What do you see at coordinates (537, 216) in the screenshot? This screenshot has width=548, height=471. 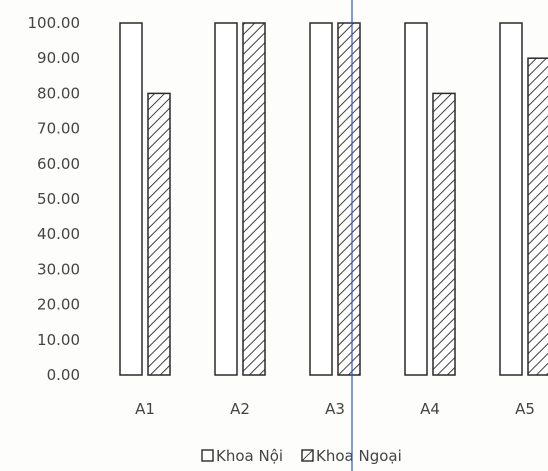 I see `bar-khoa-ngoai-a5` at bounding box center [537, 216].